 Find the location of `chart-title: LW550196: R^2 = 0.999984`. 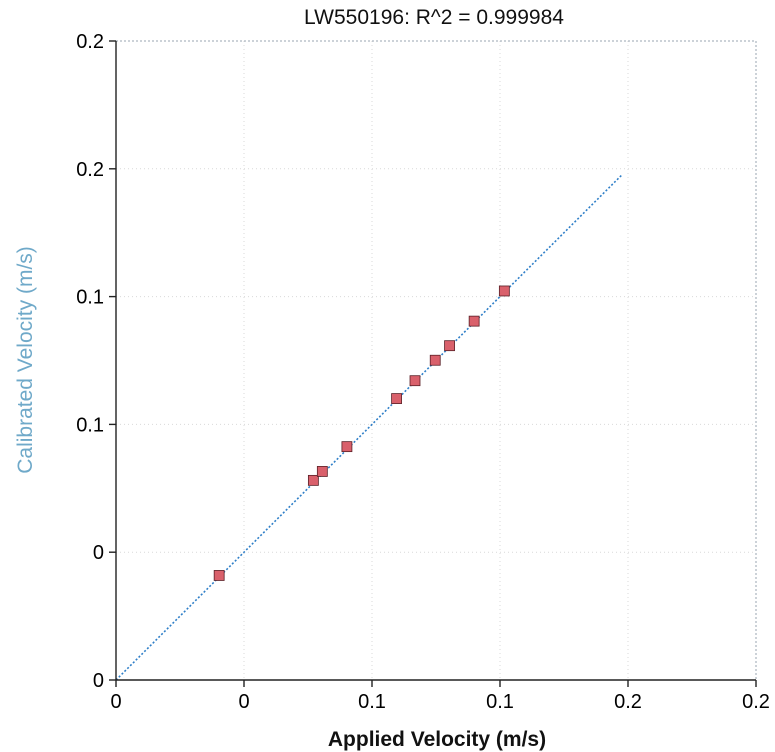

chart-title: LW550196: R^2 = 0.999984 is located at coordinates (434, 17).